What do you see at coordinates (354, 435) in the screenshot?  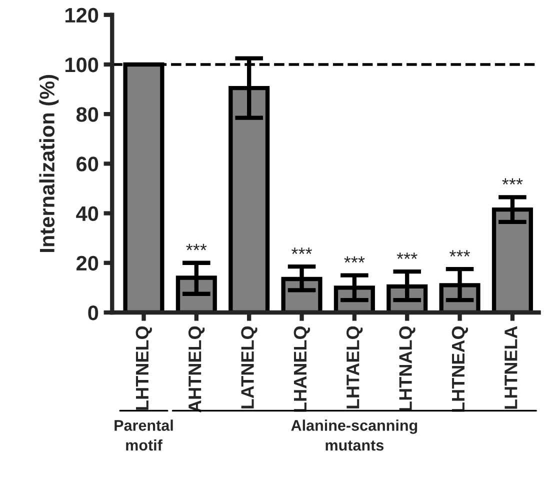 I see `text: Alanine-scanning mutants` at bounding box center [354, 435].